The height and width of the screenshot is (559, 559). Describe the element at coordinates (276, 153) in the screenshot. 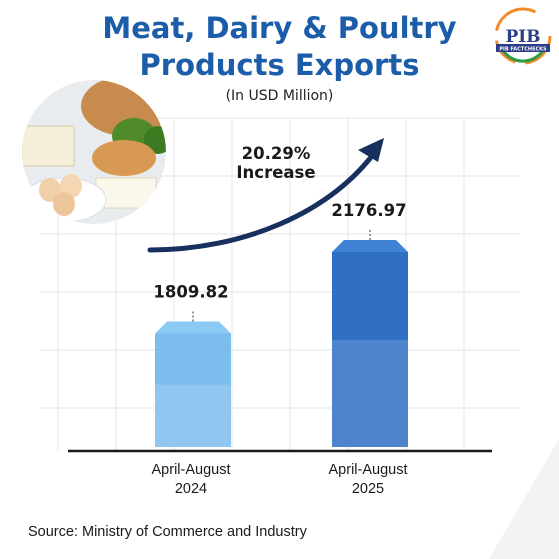

I see `increase-percent: 20.29%` at that location.